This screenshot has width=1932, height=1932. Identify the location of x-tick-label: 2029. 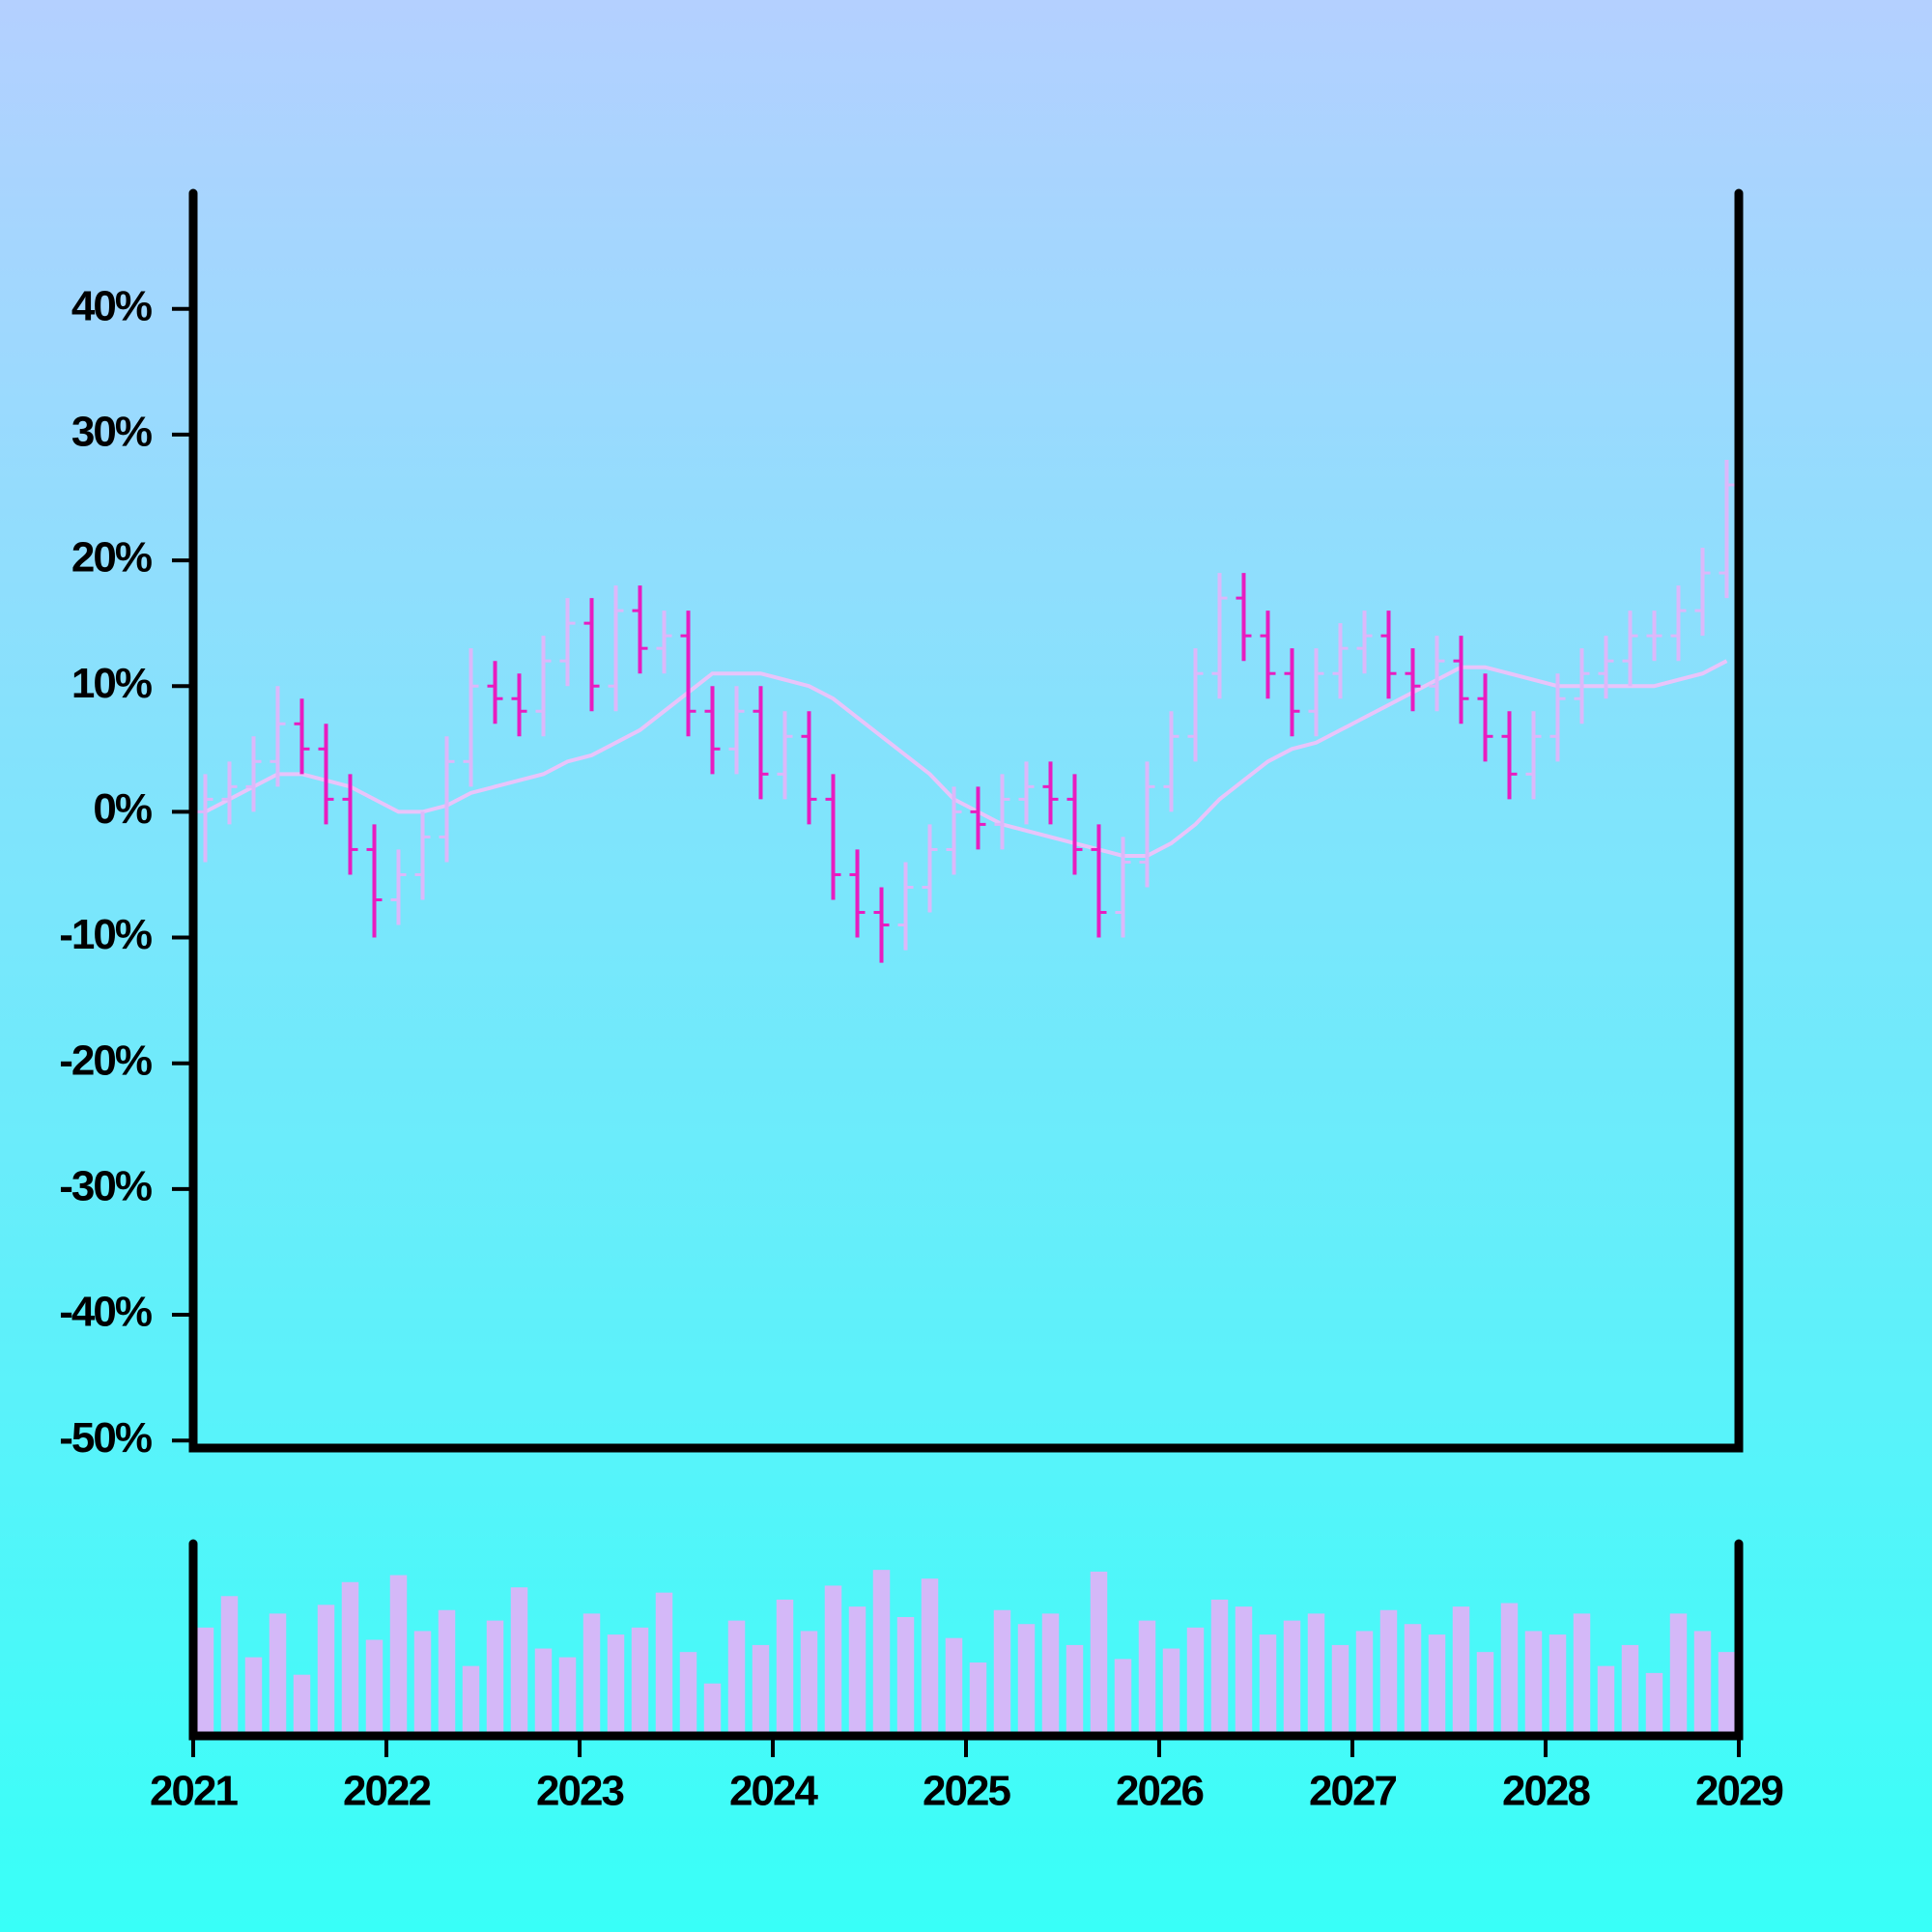
(1738, 1791).